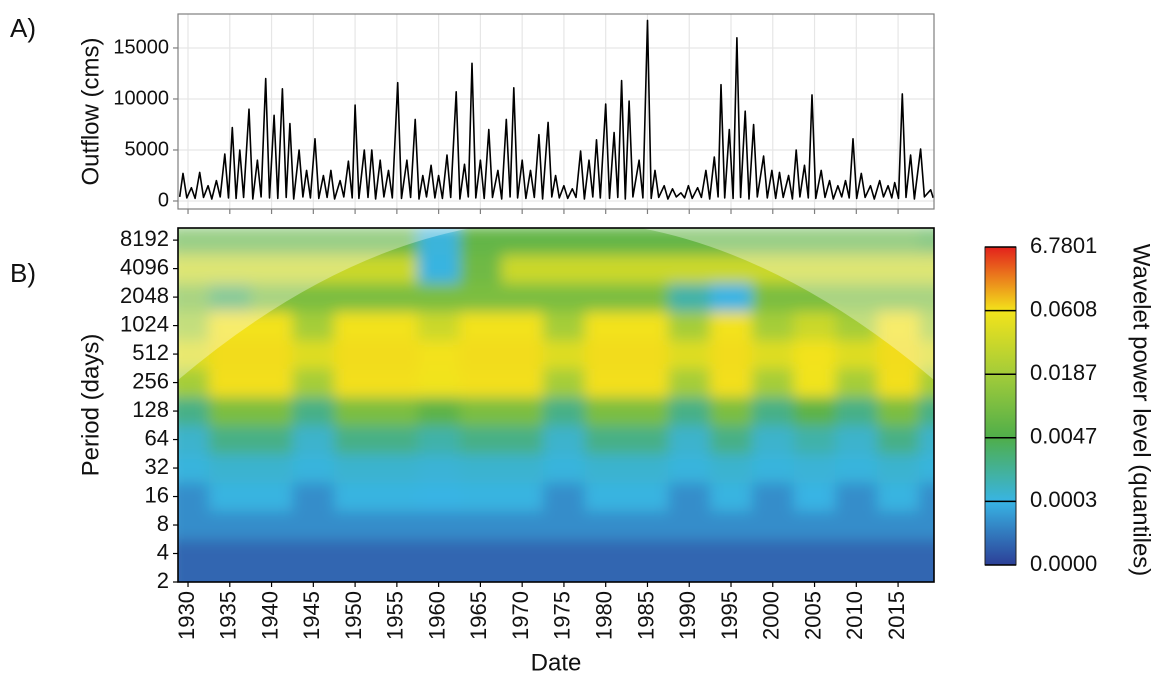  What do you see at coordinates (687, 615) in the screenshot?
I see `x-tick-label: 1990` at bounding box center [687, 615].